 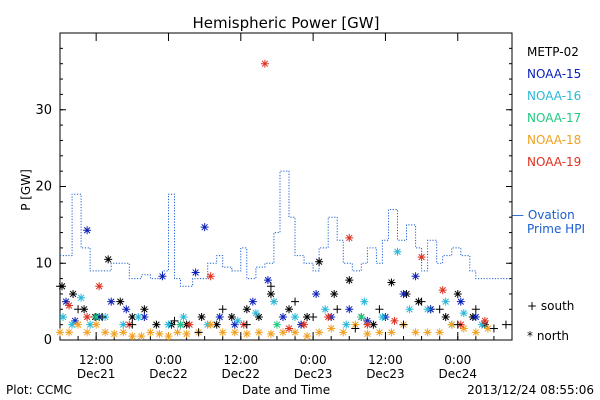 What do you see at coordinates (43, 187) in the screenshot?
I see `y-tick-label: 20` at bounding box center [43, 187].